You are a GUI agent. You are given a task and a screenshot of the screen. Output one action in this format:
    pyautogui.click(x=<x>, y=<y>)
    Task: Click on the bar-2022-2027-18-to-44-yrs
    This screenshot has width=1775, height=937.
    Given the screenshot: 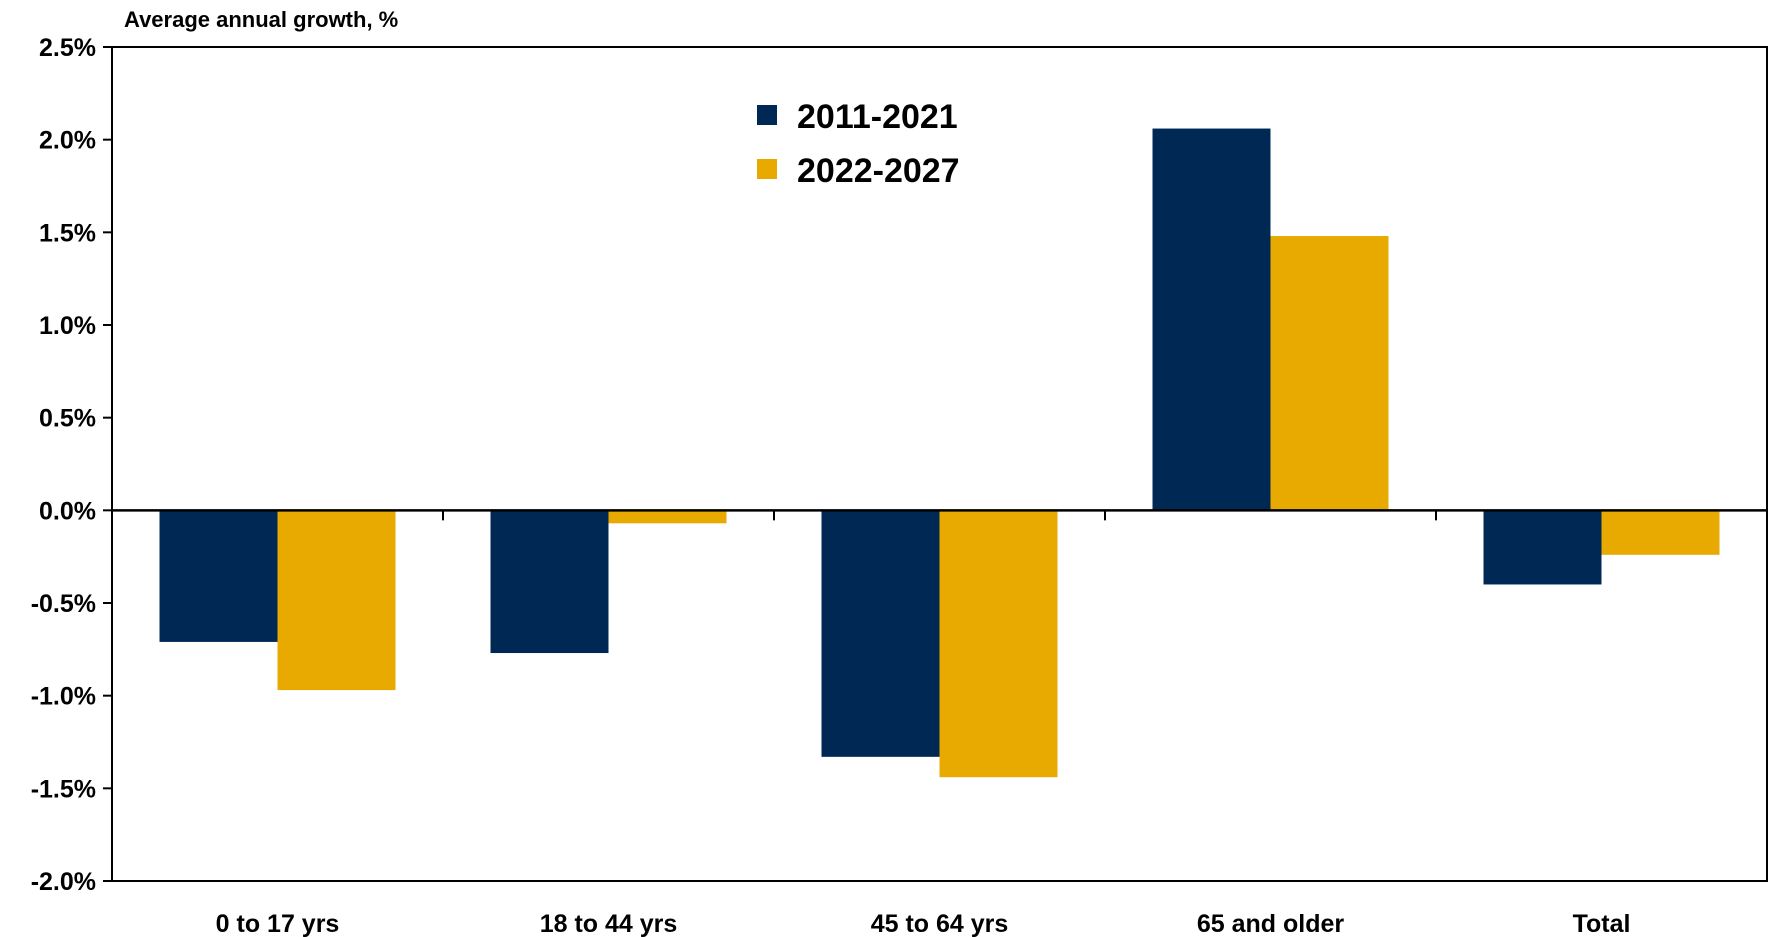 What is the action you would take?
    pyautogui.click(x=667, y=517)
    